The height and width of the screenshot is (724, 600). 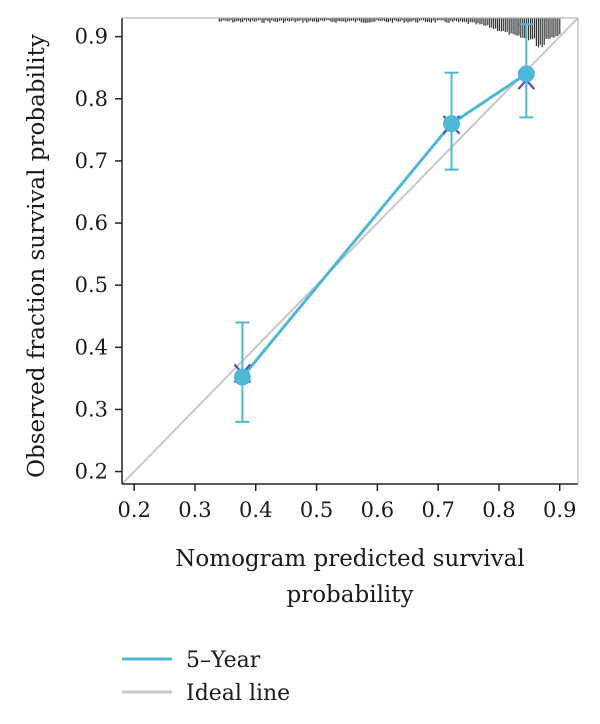 What do you see at coordinates (349, 595) in the screenshot?
I see `x-axis-title-line-2: probability` at bounding box center [349, 595].